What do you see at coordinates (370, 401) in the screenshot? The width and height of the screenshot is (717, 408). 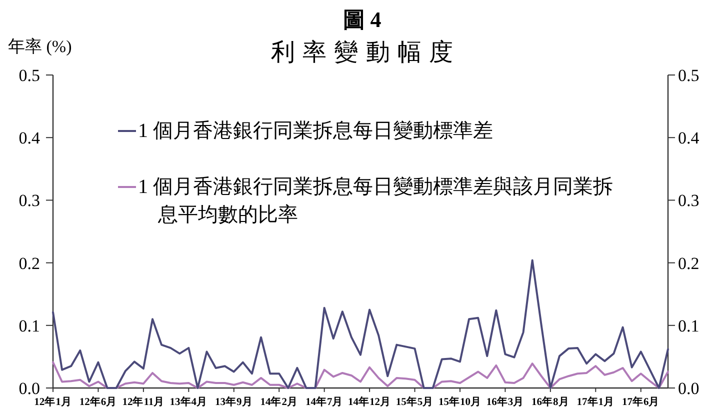 I see `x-tick-label: 14年12月` at bounding box center [370, 401].